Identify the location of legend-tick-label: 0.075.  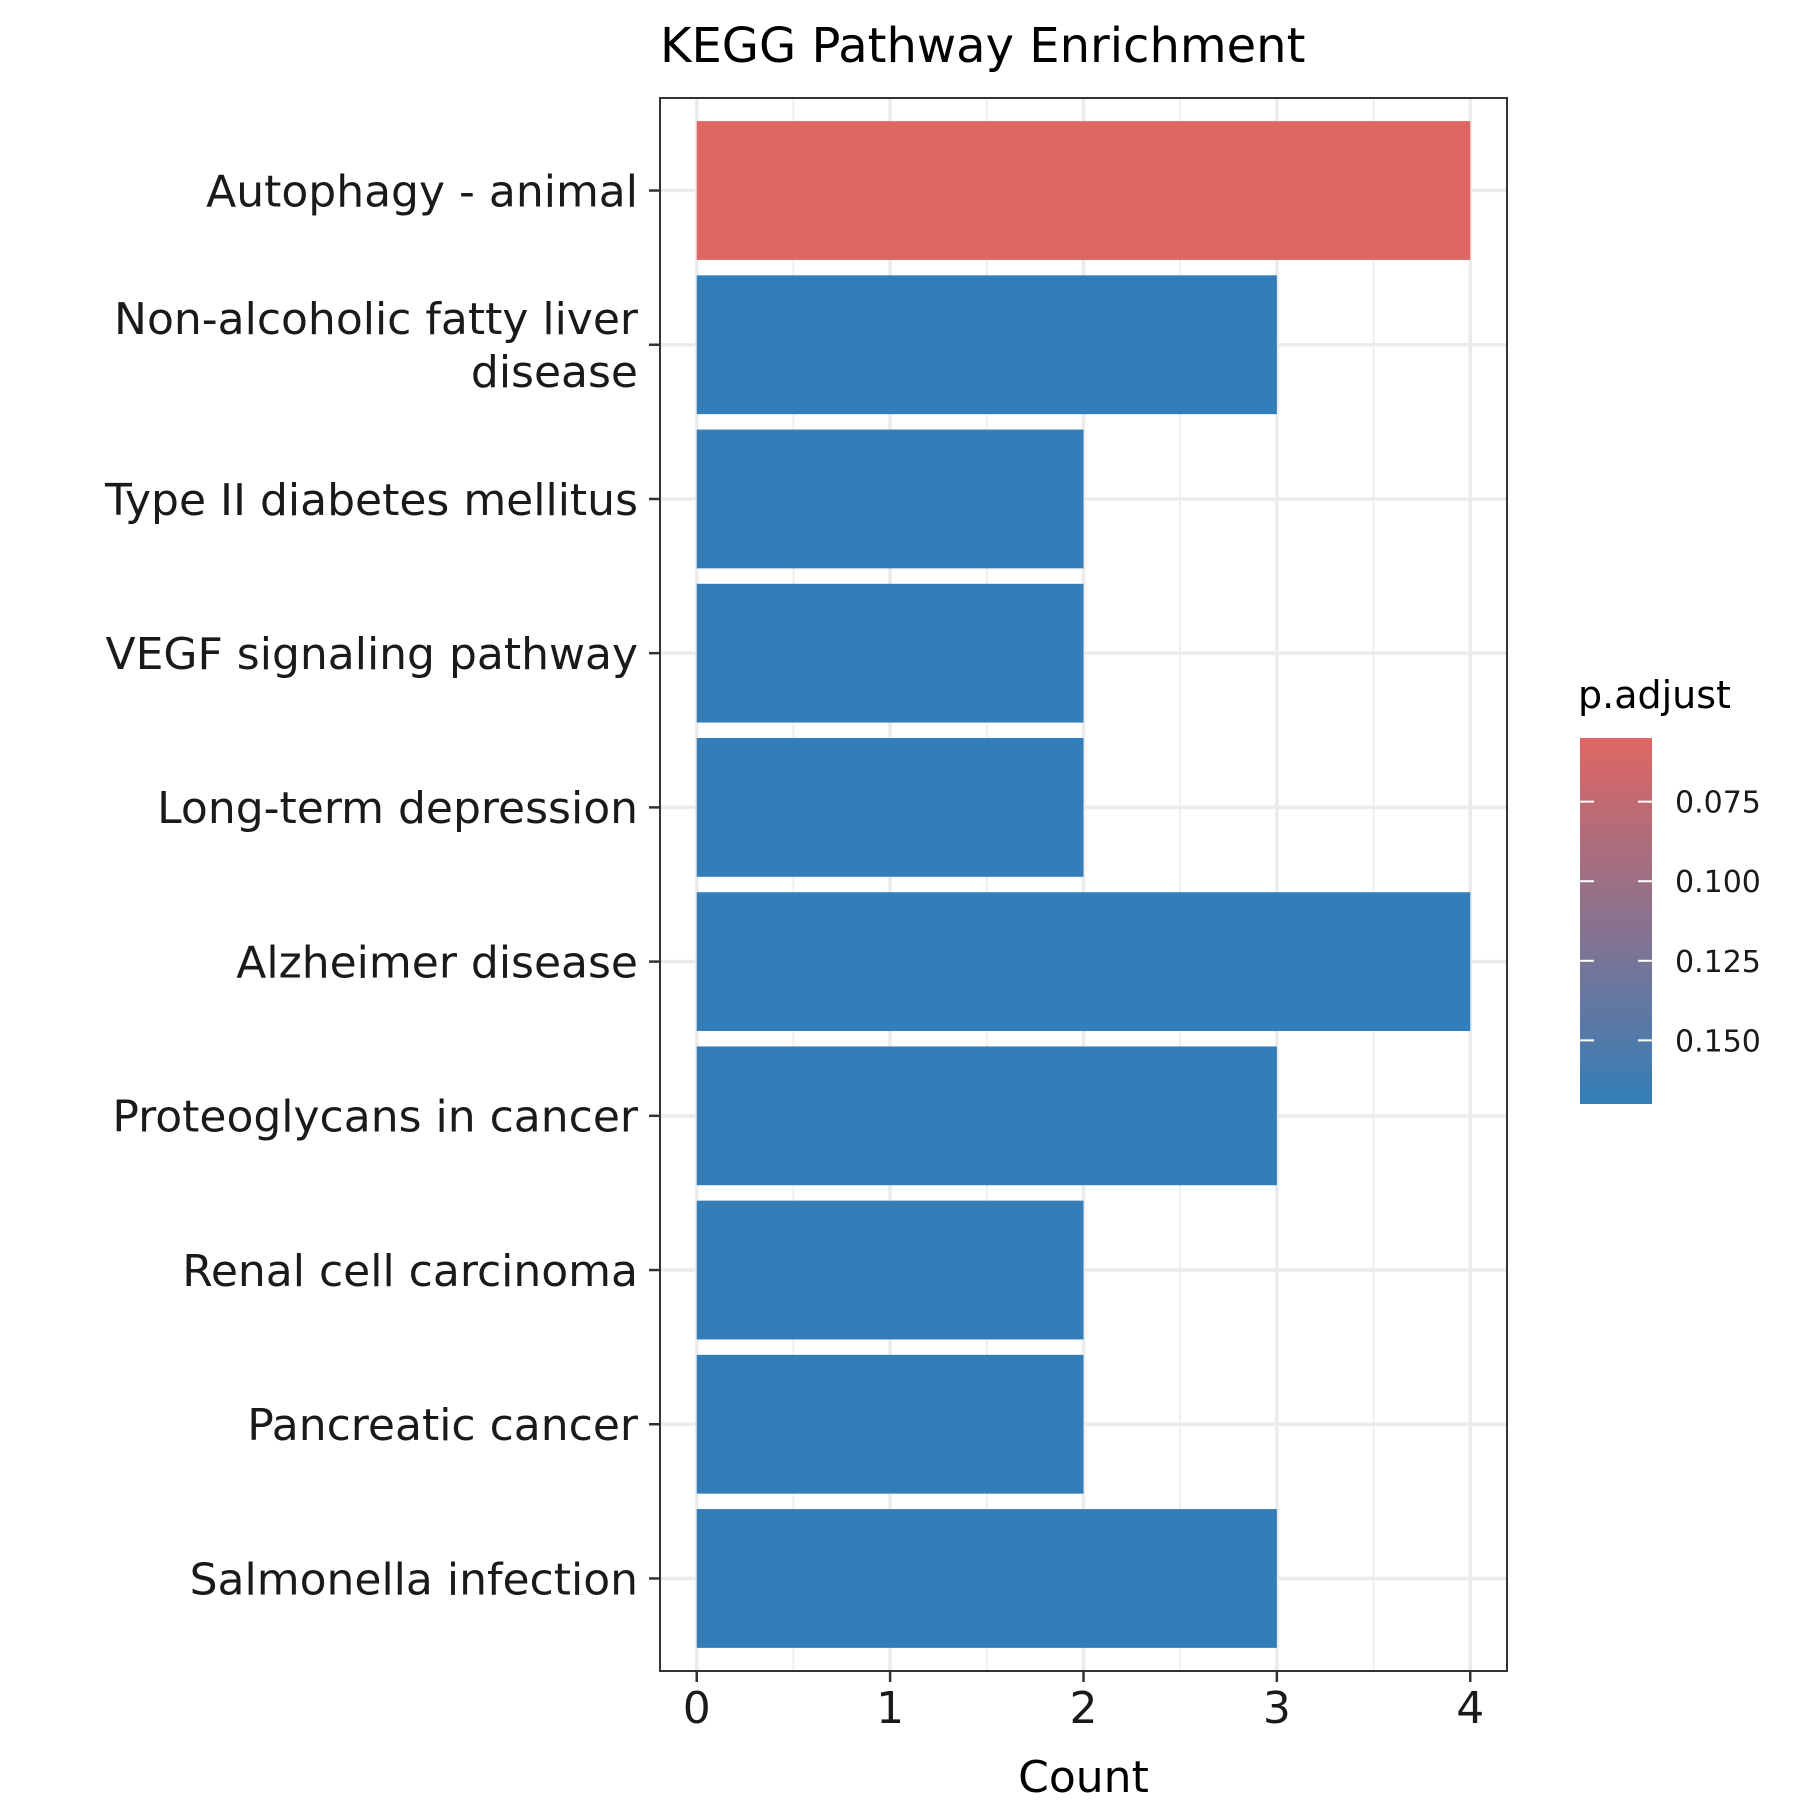
(1718, 803).